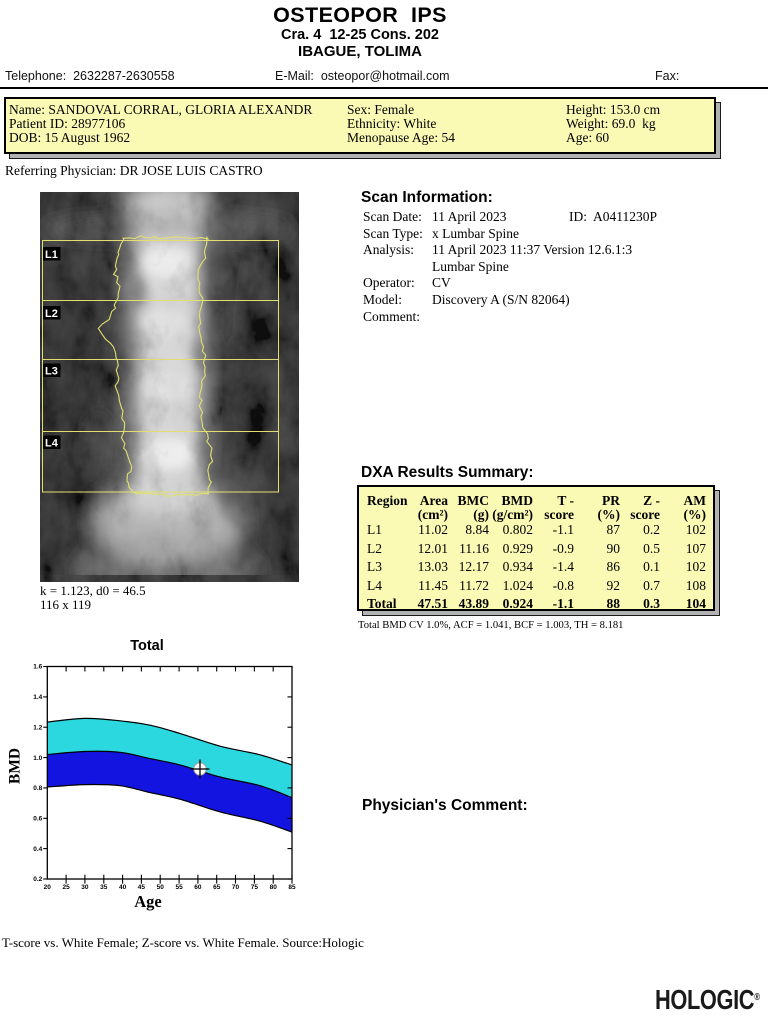 The width and height of the screenshot is (768, 1024). Describe the element at coordinates (15, 766) in the screenshot. I see `svg-text: BMD` at that location.